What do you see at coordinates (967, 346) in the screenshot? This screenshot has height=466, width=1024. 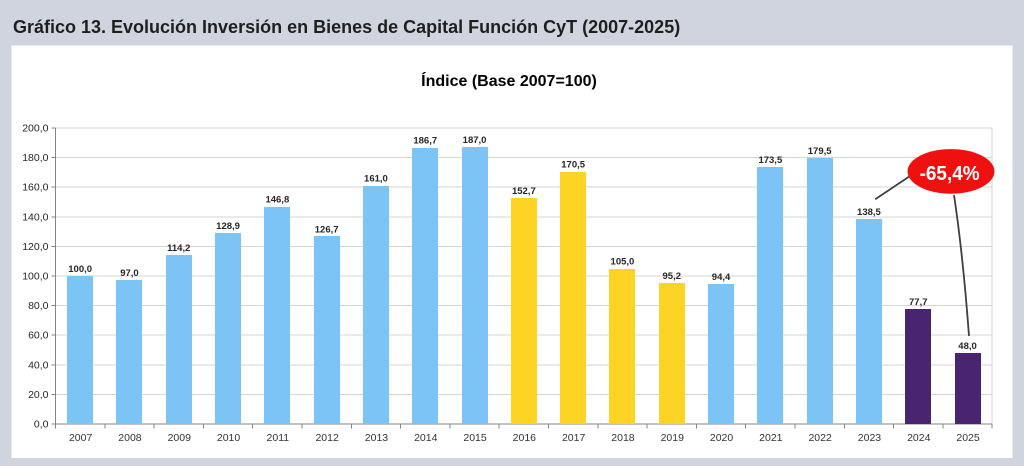 I see `svg-text: 48,0` at bounding box center [967, 346].